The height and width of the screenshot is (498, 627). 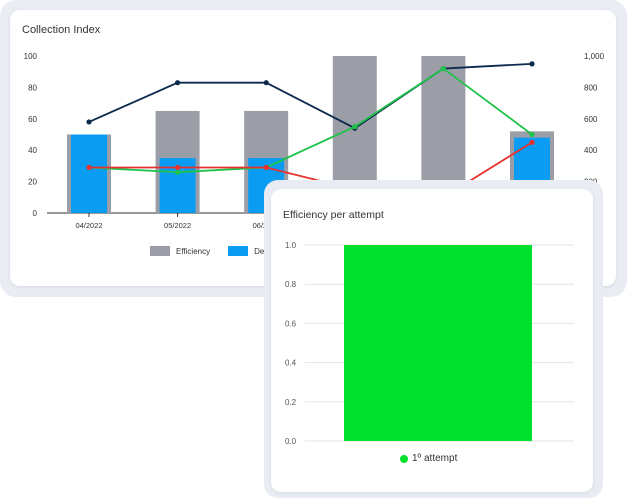 What do you see at coordinates (291, 323) in the screenshot?
I see `eff-y-tick-label: 0.6` at bounding box center [291, 323].